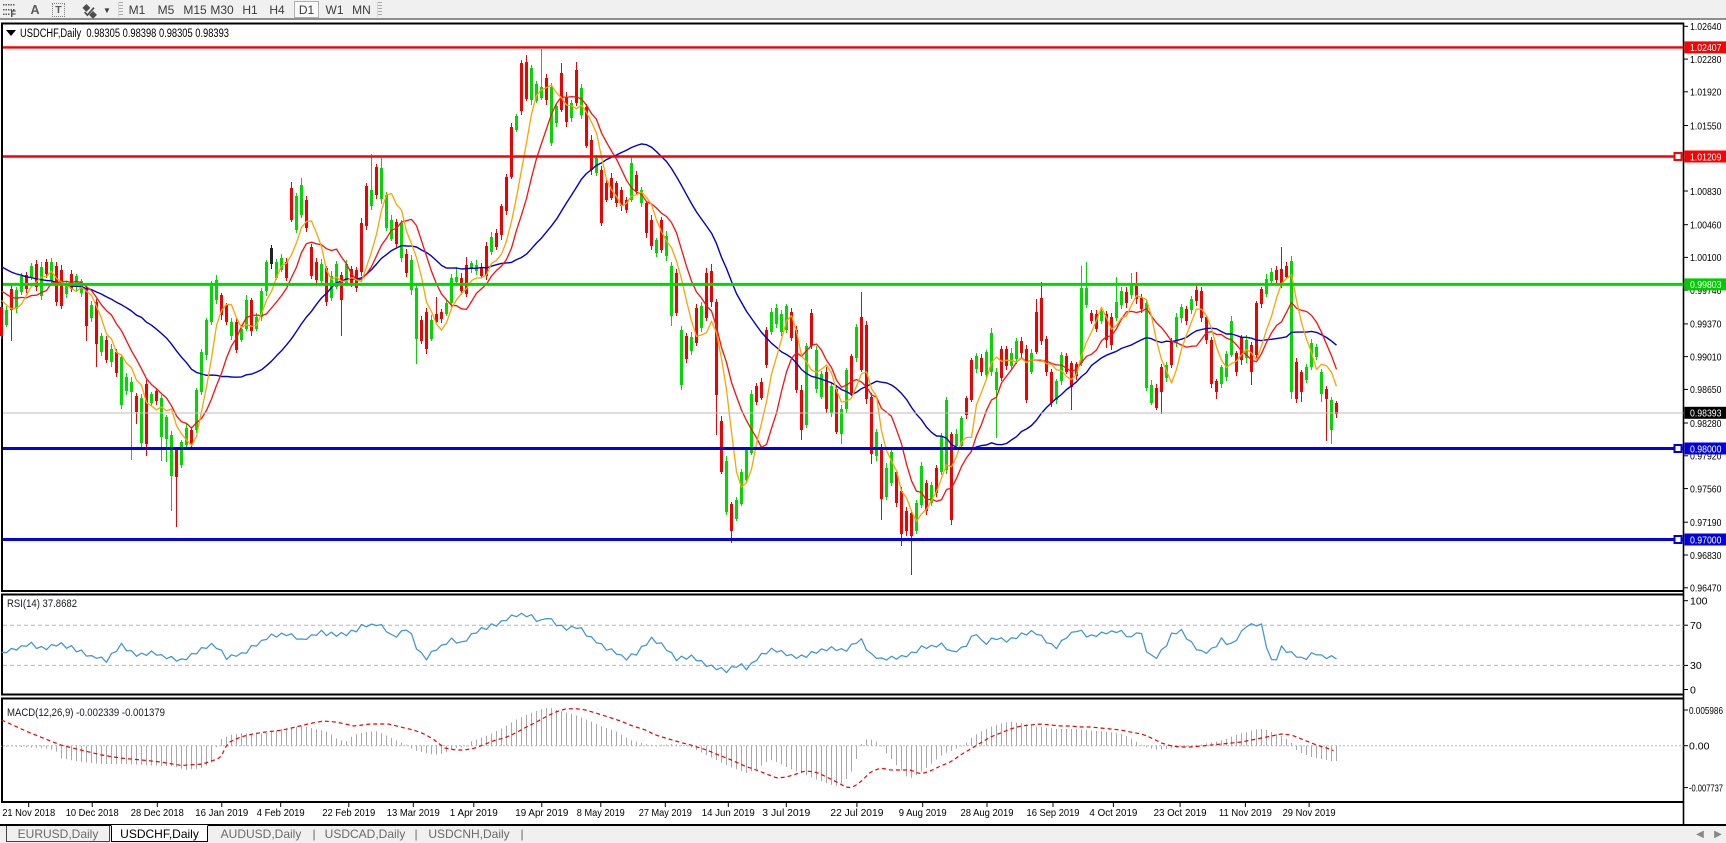 This screenshot has width=1726, height=843. I want to click on svg-text: 0.96470, so click(1706, 589).